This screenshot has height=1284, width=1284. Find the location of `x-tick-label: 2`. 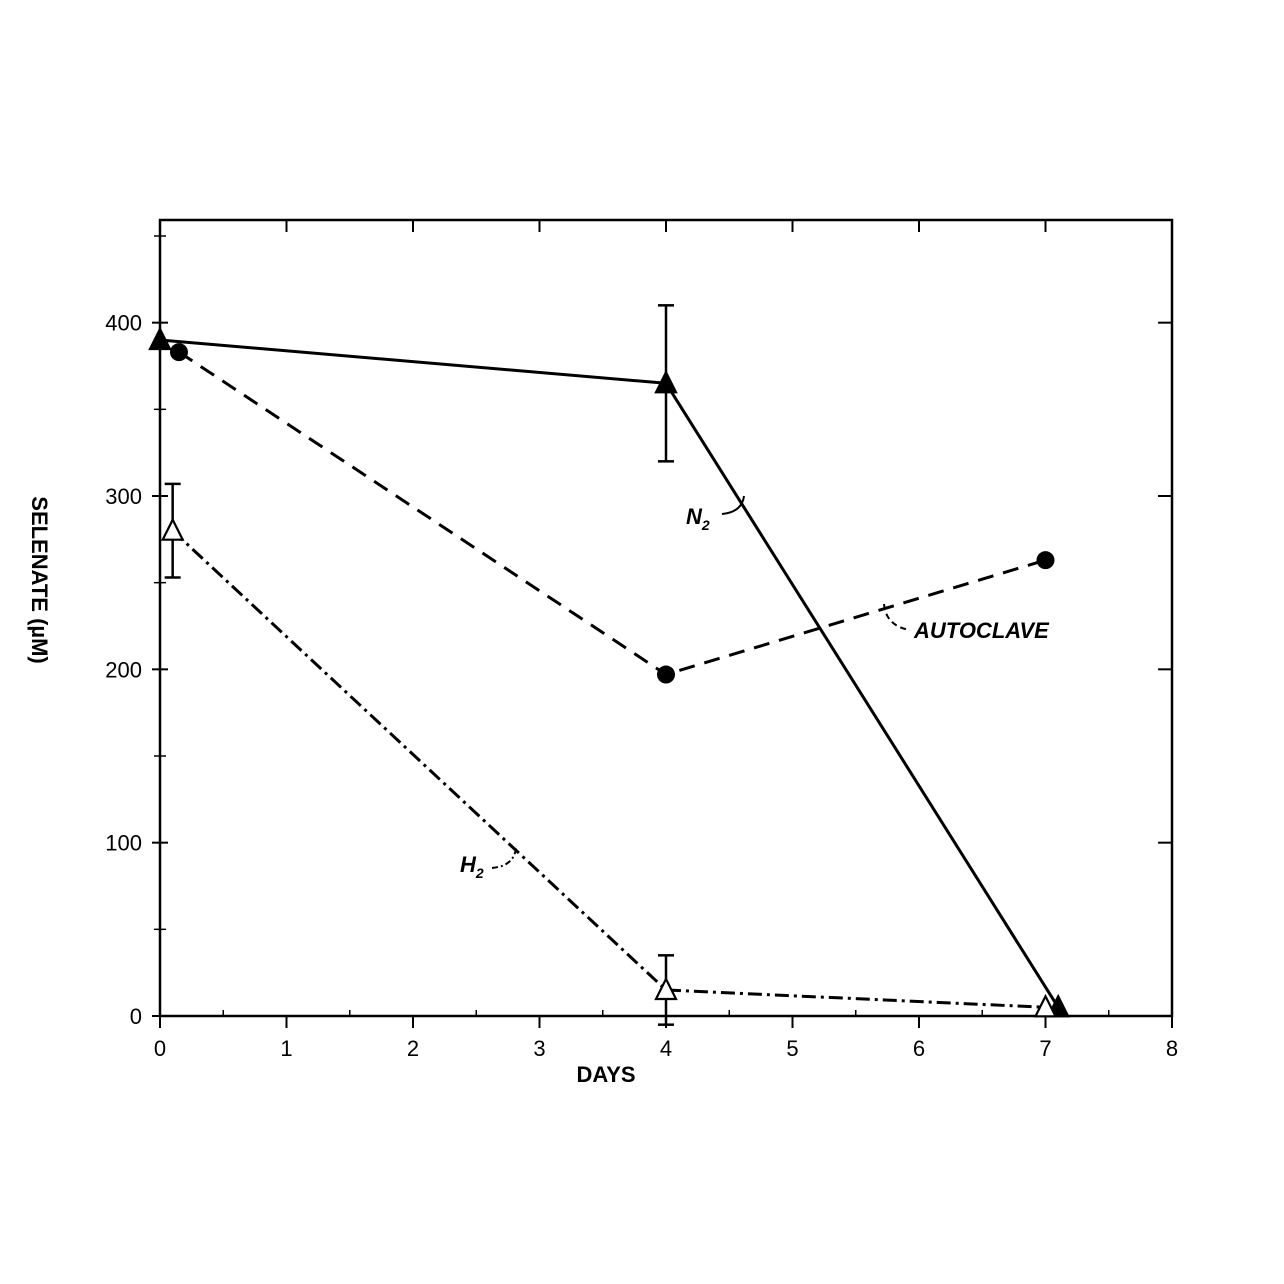

x-tick-label: 2 is located at coordinates (413, 1048).